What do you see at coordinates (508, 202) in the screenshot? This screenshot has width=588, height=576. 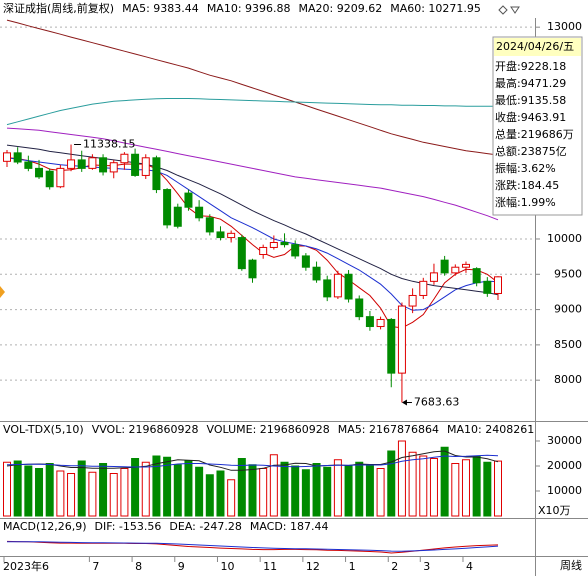 I see `info-label: 涨幅:` at bounding box center [508, 202].